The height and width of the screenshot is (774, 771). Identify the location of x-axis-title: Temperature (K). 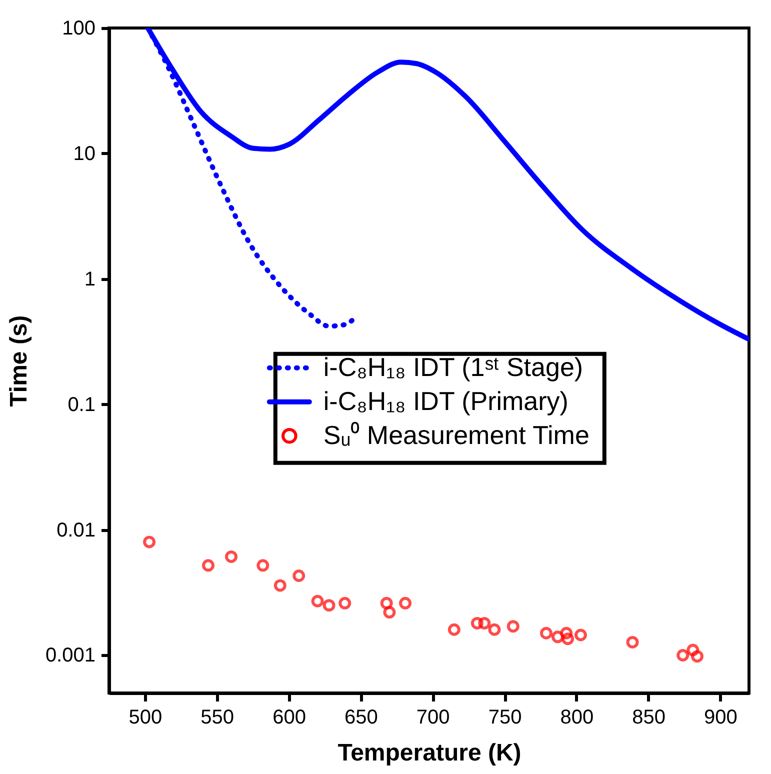
(430, 753).